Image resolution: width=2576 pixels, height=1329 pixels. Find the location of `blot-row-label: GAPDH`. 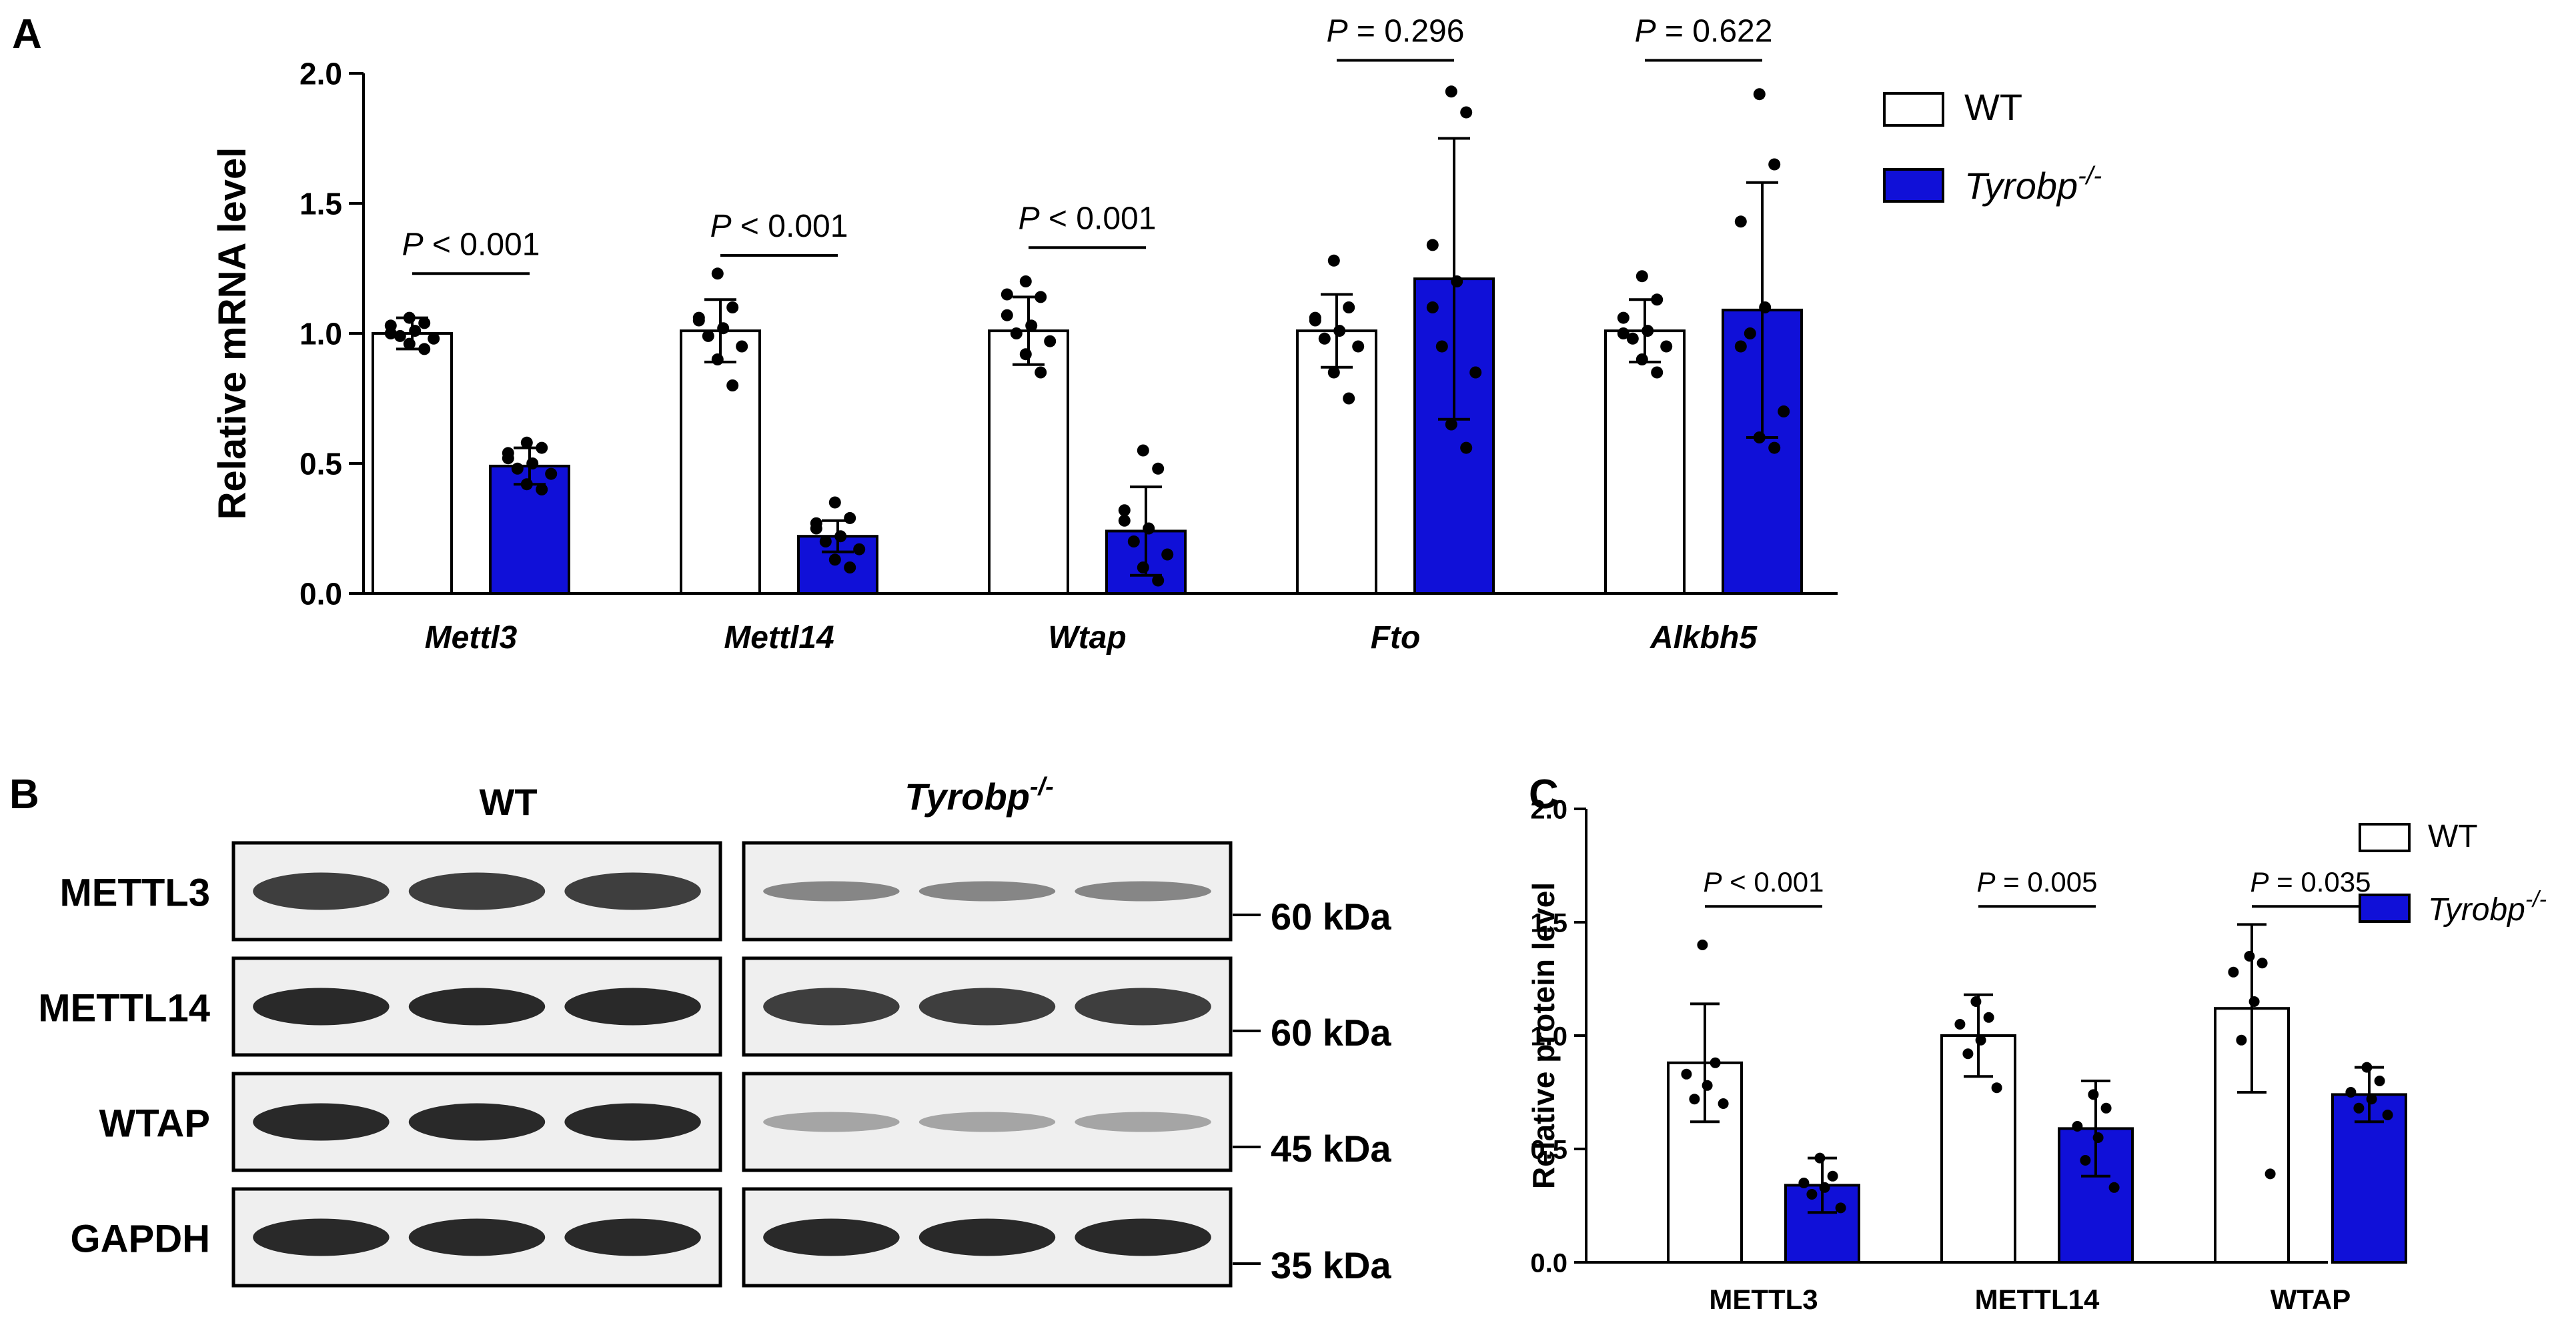

blot-row-label: GAPDH is located at coordinates (140, 1239).